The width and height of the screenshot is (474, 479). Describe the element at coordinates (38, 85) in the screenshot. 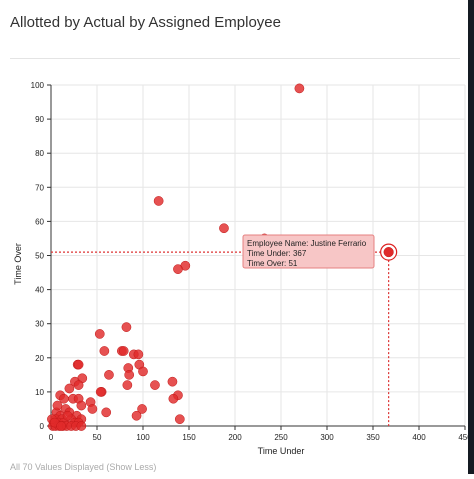

I see `y-tick-label-100: 100` at that location.